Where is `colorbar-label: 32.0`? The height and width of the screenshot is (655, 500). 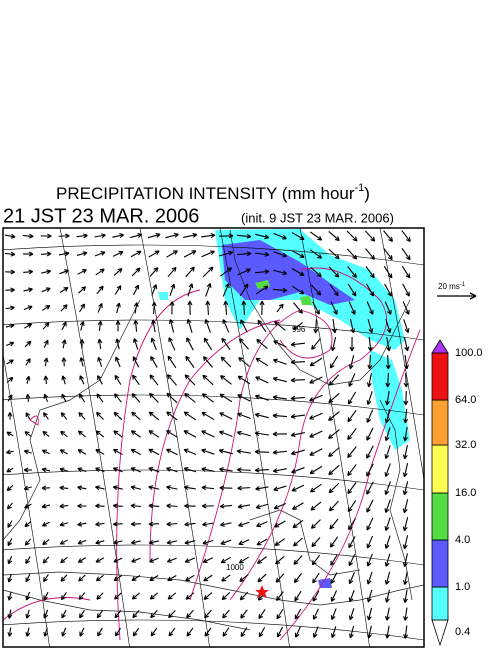 colorbar-label: 32.0 is located at coordinates (465, 445).